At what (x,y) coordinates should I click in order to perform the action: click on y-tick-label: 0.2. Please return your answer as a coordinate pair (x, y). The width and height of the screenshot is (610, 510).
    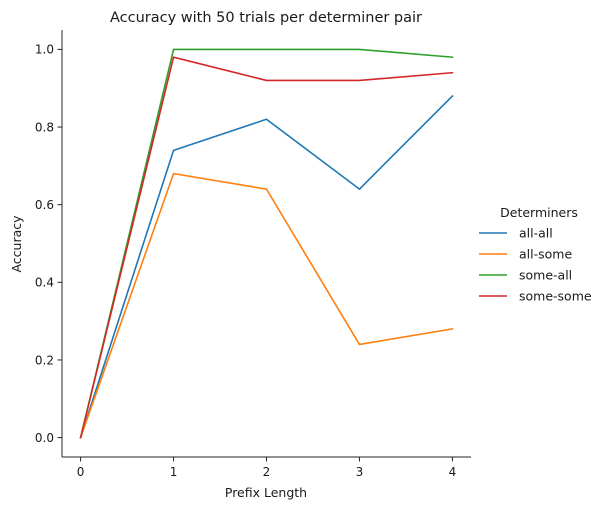
    Looking at the image, I should click on (44, 360).